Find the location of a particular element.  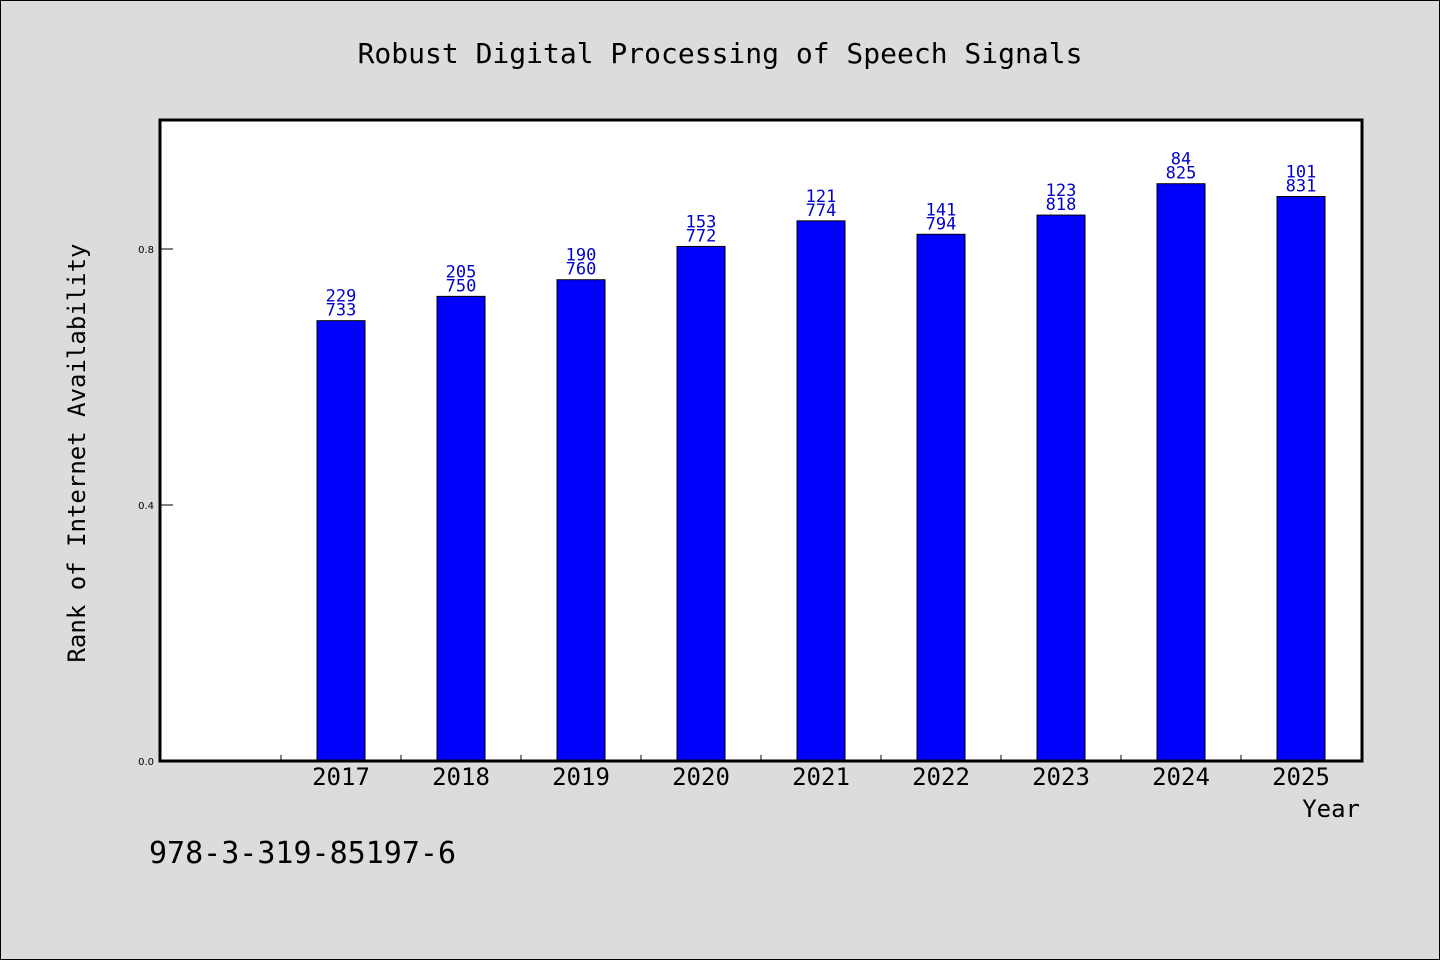

isbn-label: 978-3-319-85197-6 is located at coordinates (302, 853).